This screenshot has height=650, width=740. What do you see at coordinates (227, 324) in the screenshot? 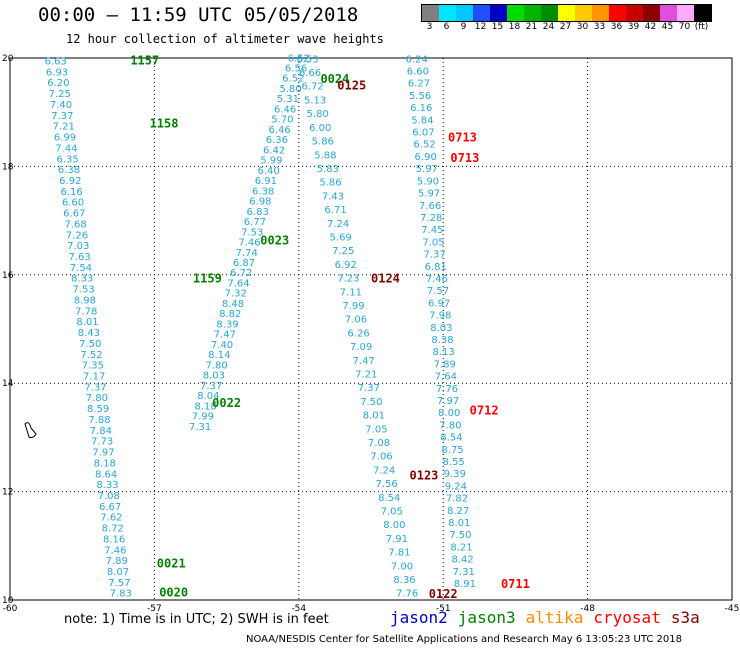
I see `wave-height-value: 8.39` at bounding box center [227, 324].